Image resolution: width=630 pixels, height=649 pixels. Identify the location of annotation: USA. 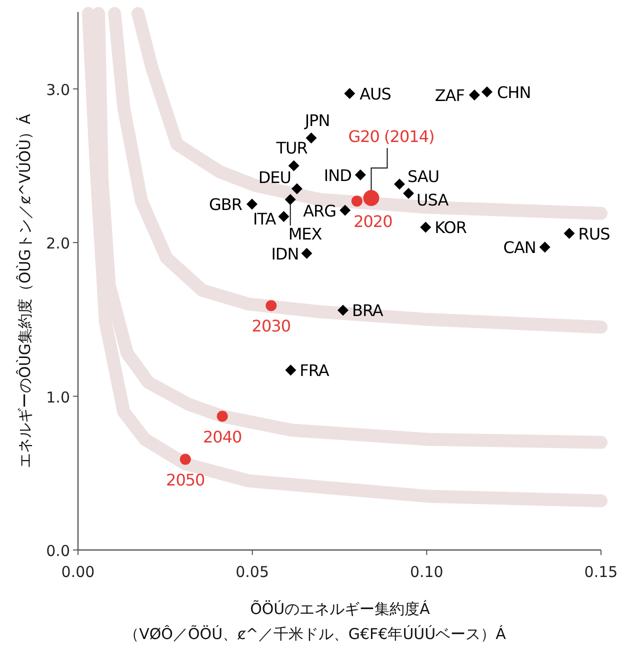
(432, 200).